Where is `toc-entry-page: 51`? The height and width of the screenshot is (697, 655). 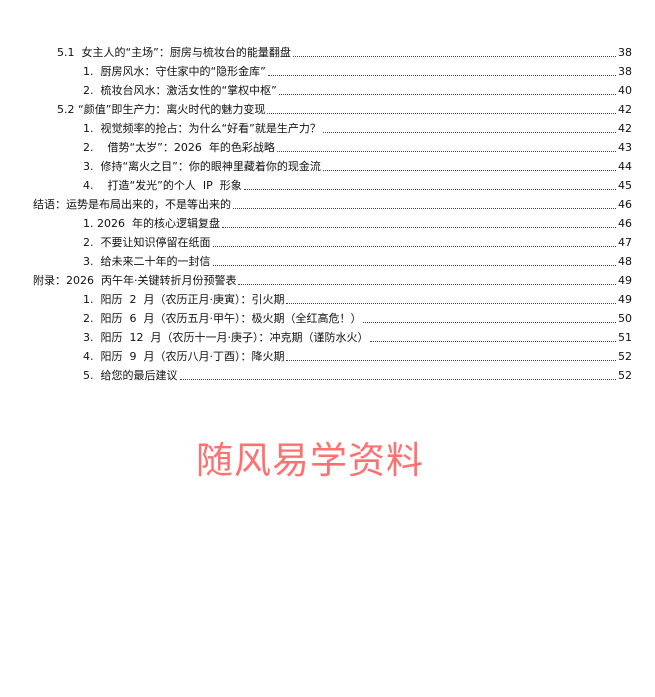
toc-entry-page: 51 is located at coordinates (625, 337).